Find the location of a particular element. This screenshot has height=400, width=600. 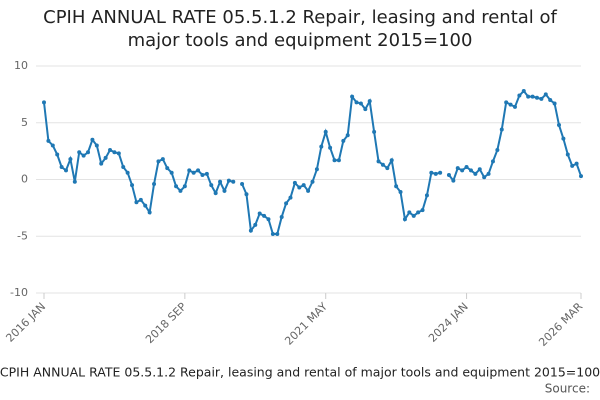

y-tick-label: -5 is located at coordinates (22, 235).